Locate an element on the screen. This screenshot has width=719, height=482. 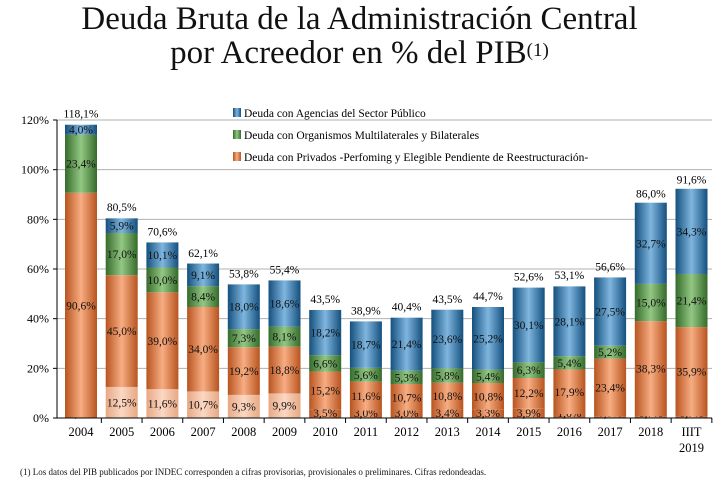
data-label: 12,5% is located at coordinates (122, 403).